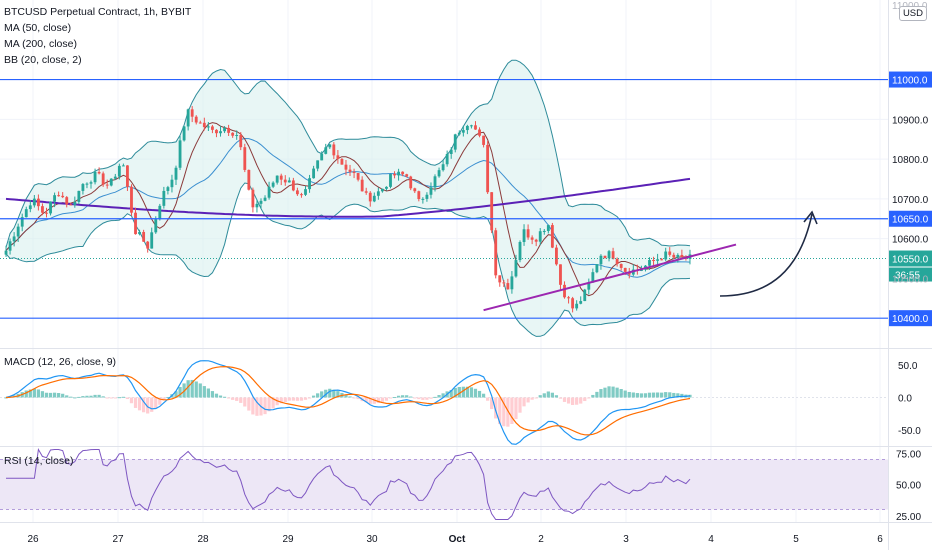  I want to click on countdown-tag, so click(910, 274).